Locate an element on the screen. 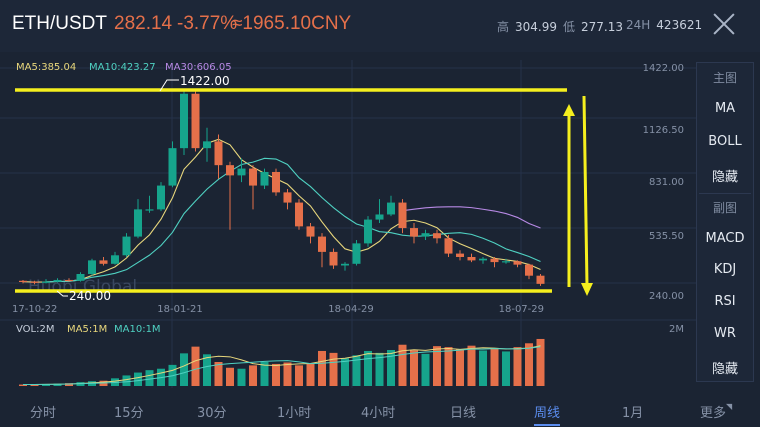 This screenshot has height=427, width=760. last-price: 282.14 is located at coordinates (143, 23).